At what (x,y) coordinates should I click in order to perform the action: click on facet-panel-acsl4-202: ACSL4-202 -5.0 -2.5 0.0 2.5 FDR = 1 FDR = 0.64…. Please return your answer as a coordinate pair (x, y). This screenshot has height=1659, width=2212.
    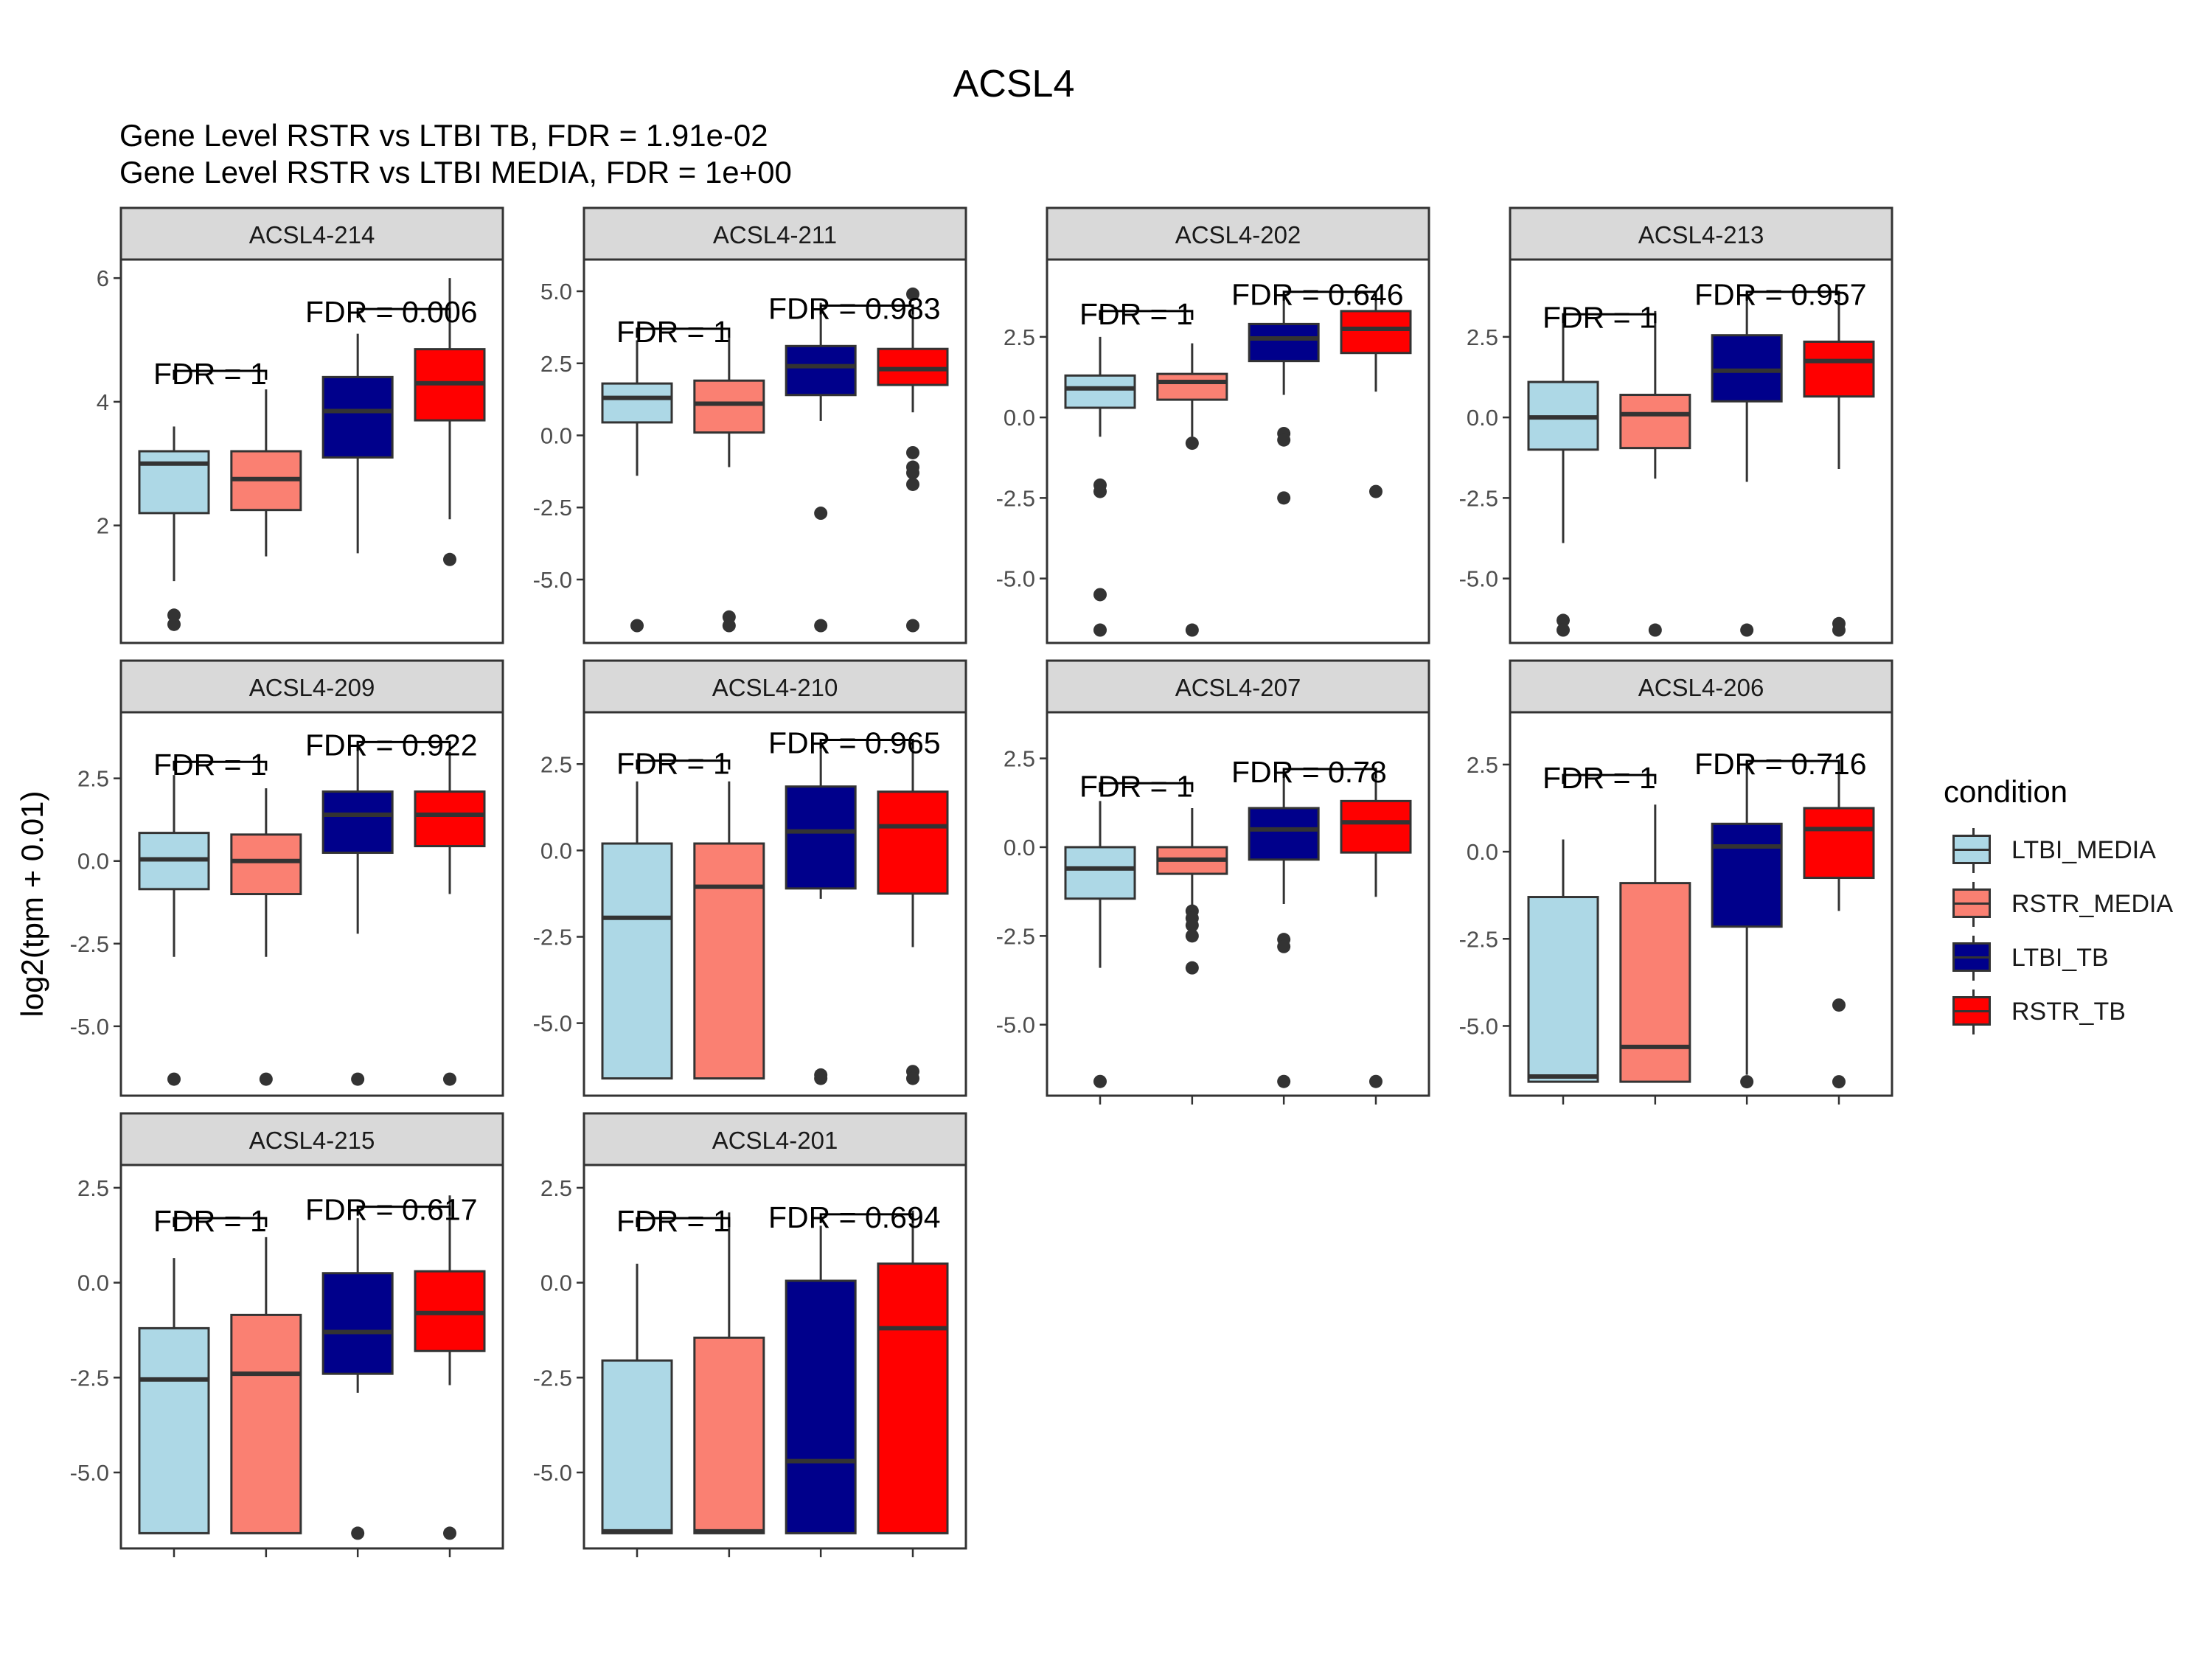
    Looking at the image, I should click on (1213, 425).